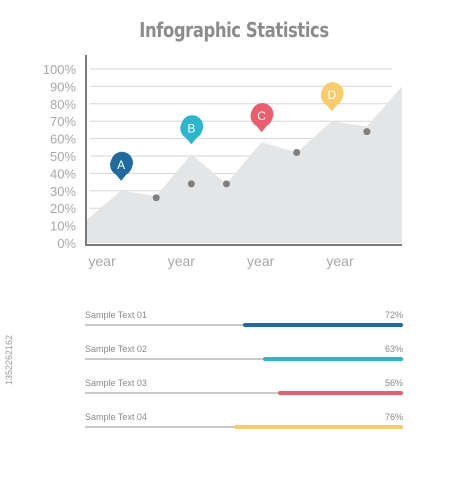 This screenshot has height=500, width=468. I want to click on bar-row: Sample Text 02 63%, so click(244, 357).